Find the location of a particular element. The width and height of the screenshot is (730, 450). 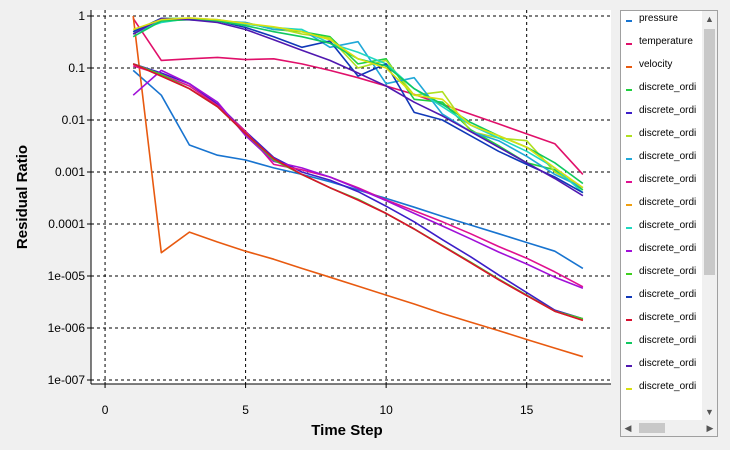

legend-label: pressure is located at coordinates (658, 18).